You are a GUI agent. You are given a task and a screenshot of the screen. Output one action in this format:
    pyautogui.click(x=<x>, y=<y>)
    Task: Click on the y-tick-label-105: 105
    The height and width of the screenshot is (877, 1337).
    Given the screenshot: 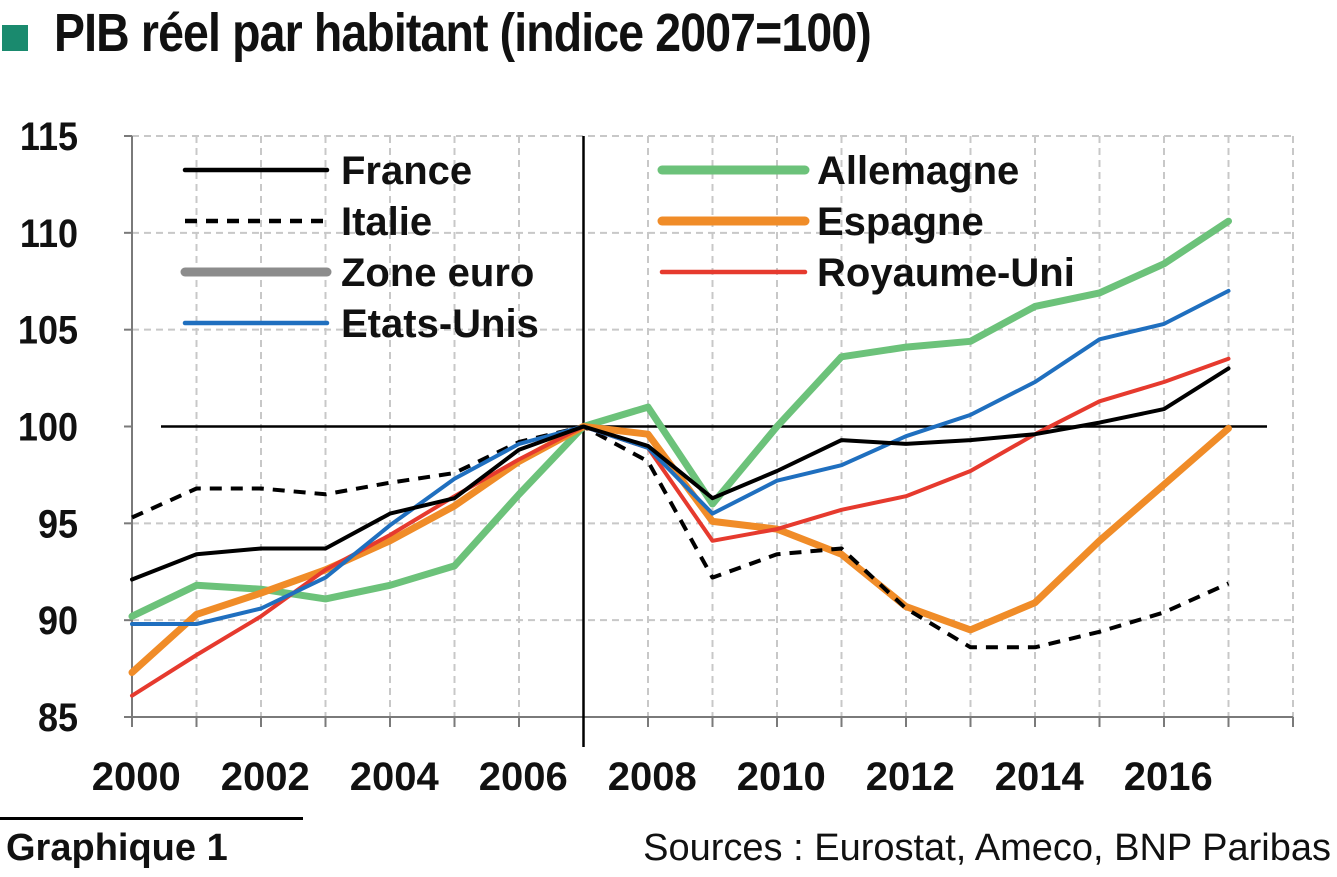 What is the action you would take?
    pyautogui.click(x=48, y=331)
    